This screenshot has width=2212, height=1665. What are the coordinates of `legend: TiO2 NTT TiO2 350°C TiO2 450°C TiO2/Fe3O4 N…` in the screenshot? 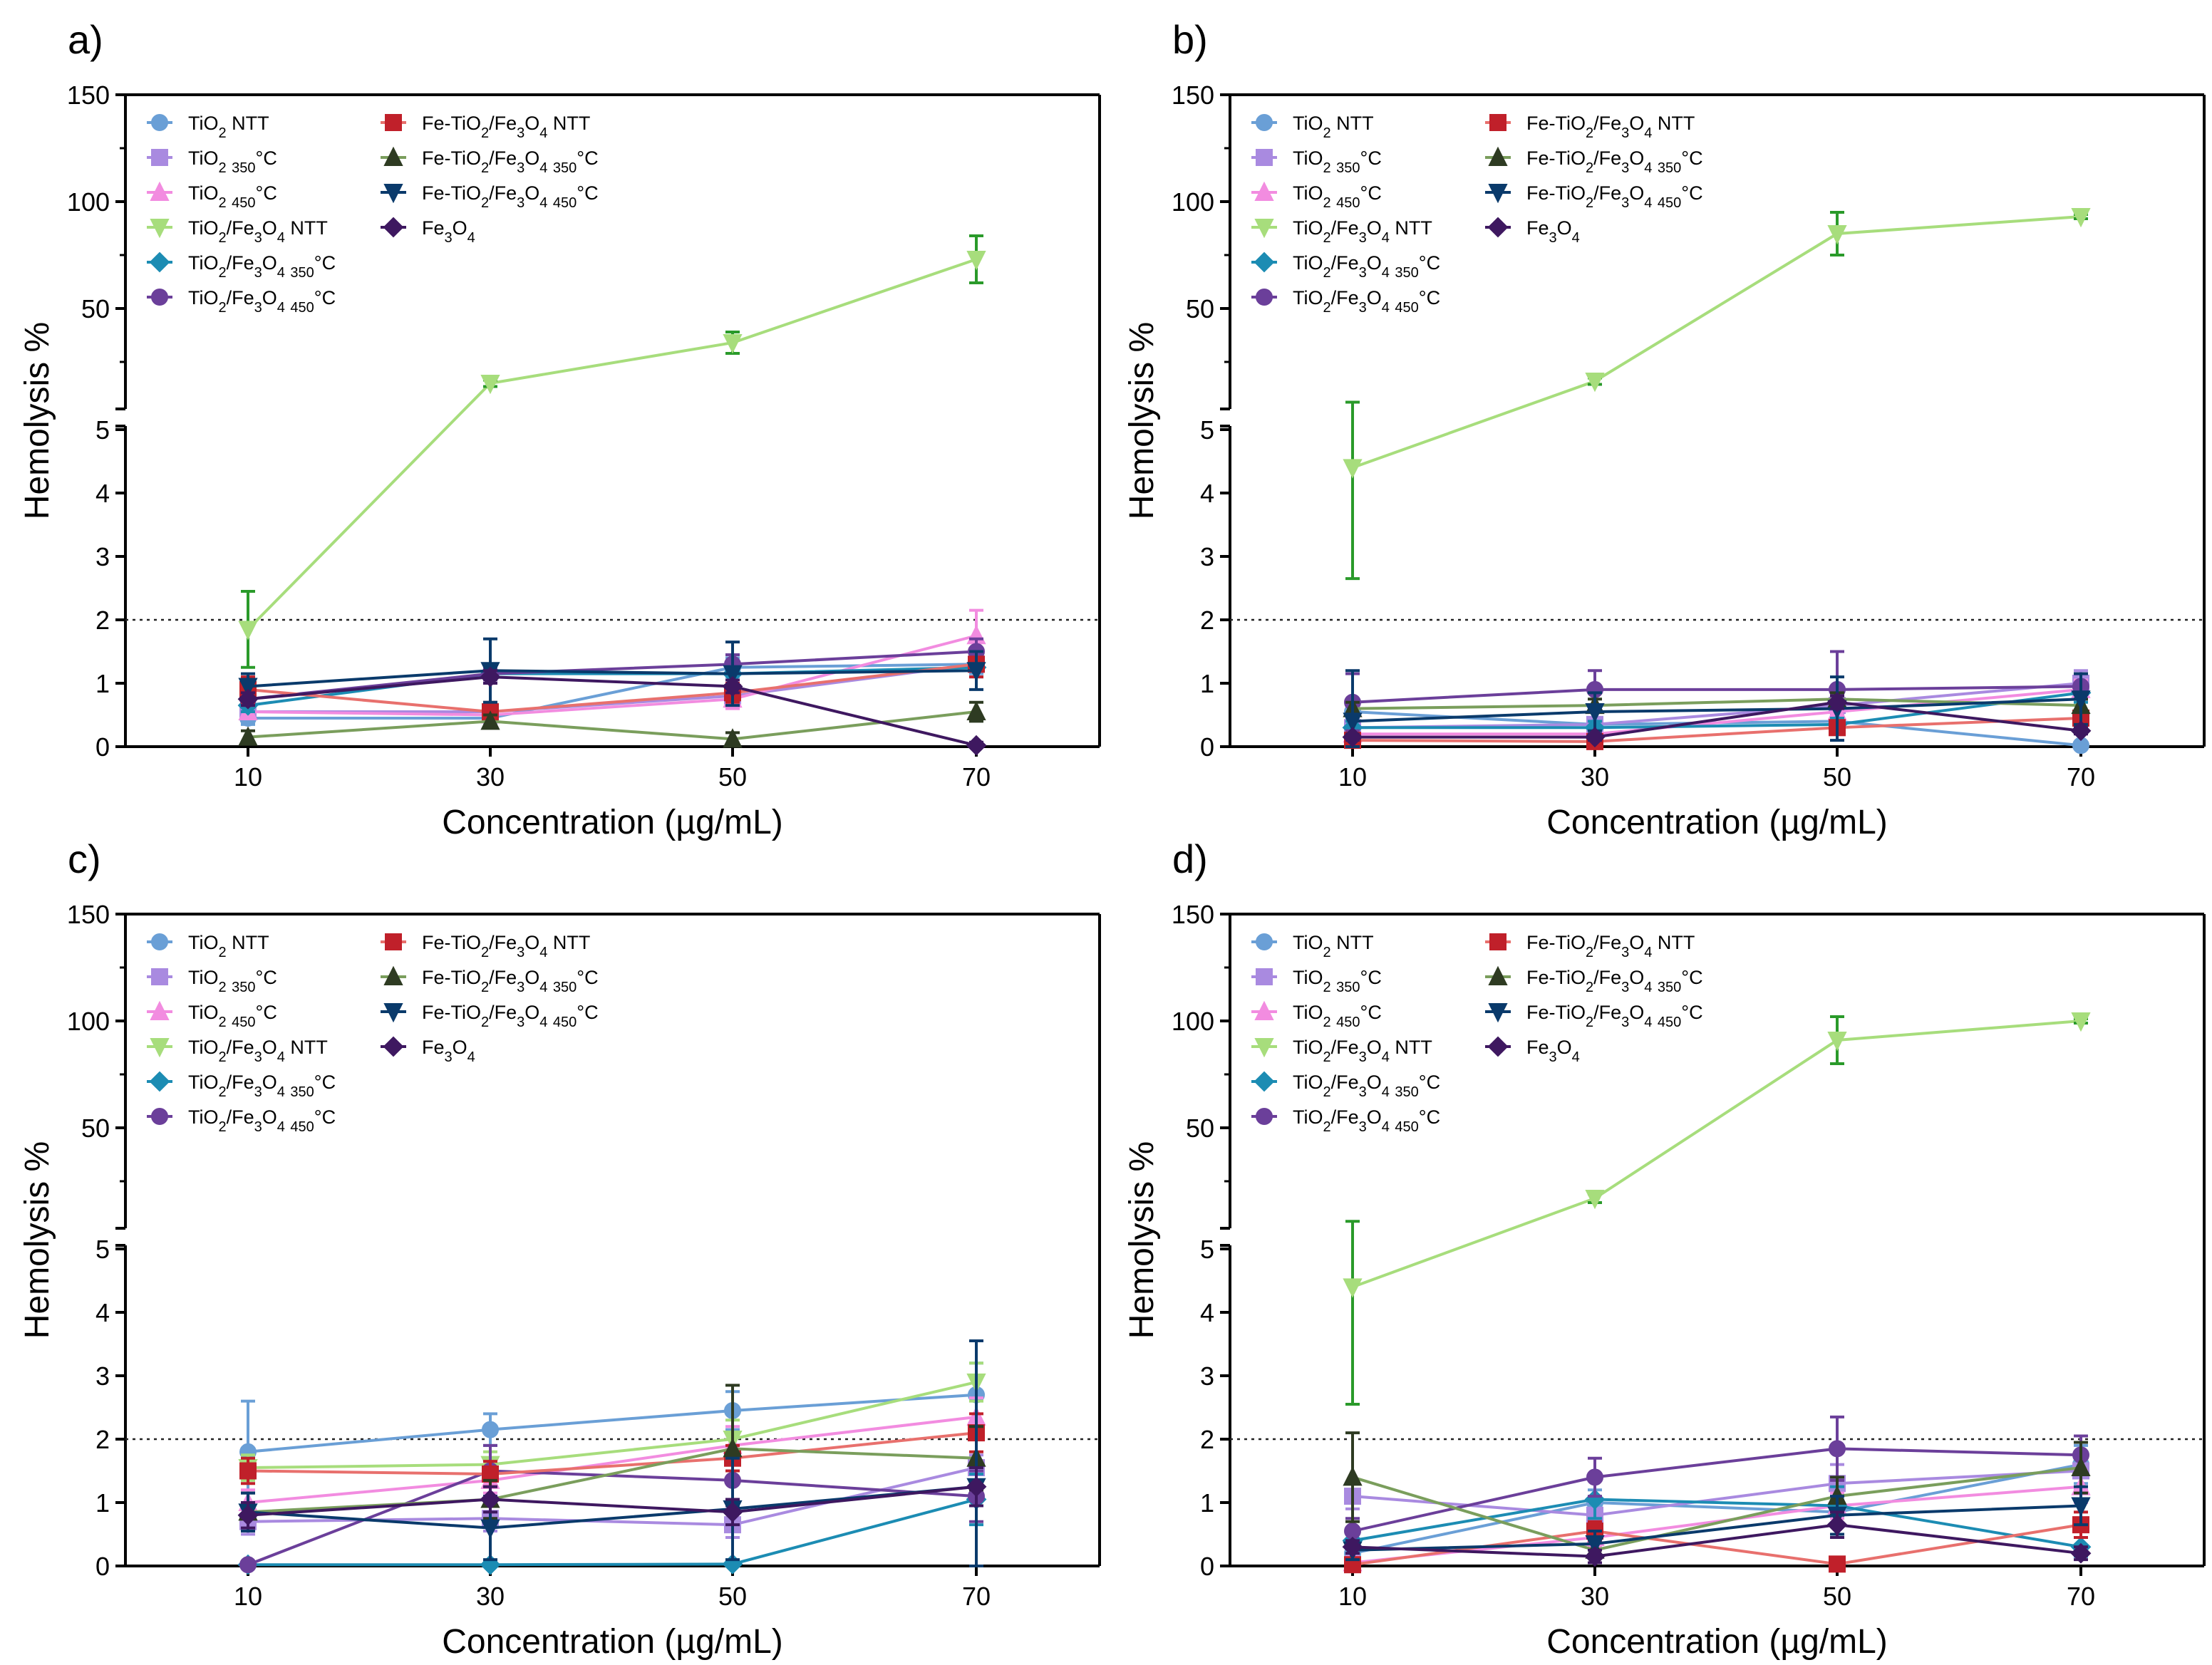 It's located at (1477, 1033).